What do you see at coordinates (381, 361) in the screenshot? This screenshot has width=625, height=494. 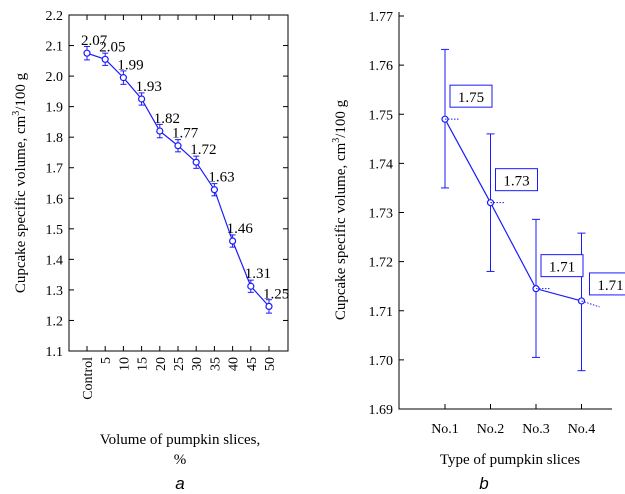 I see `y-tick-label-b: 1.70` at bounding box center [381, 361].